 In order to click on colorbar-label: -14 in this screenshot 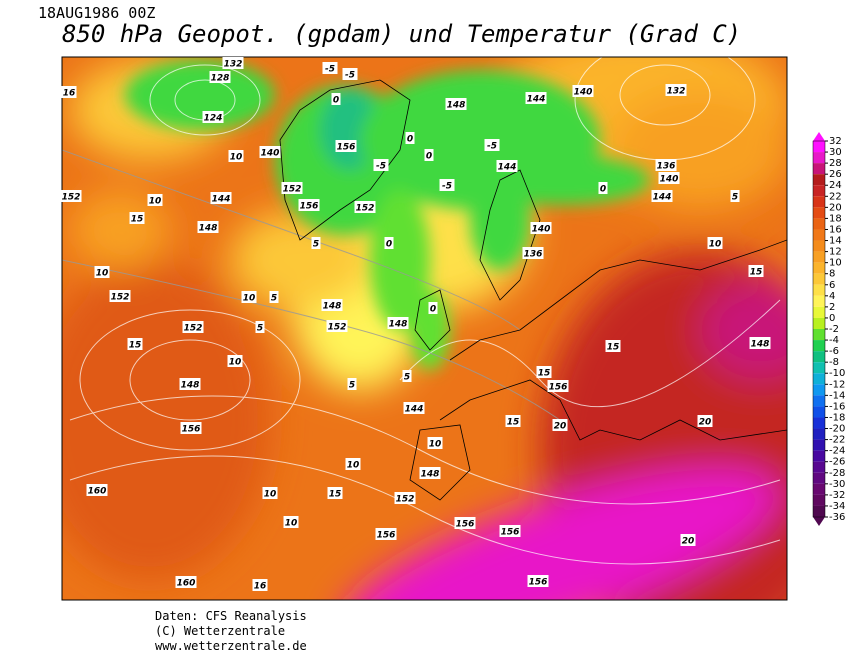, I will do `click(837, 395)`.